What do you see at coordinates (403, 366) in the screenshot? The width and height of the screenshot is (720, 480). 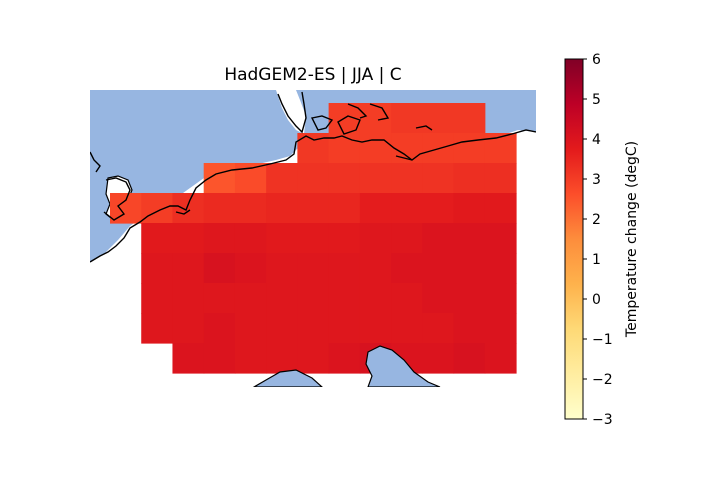 I see `adriatic-sea` at bounding box center [403, 366].